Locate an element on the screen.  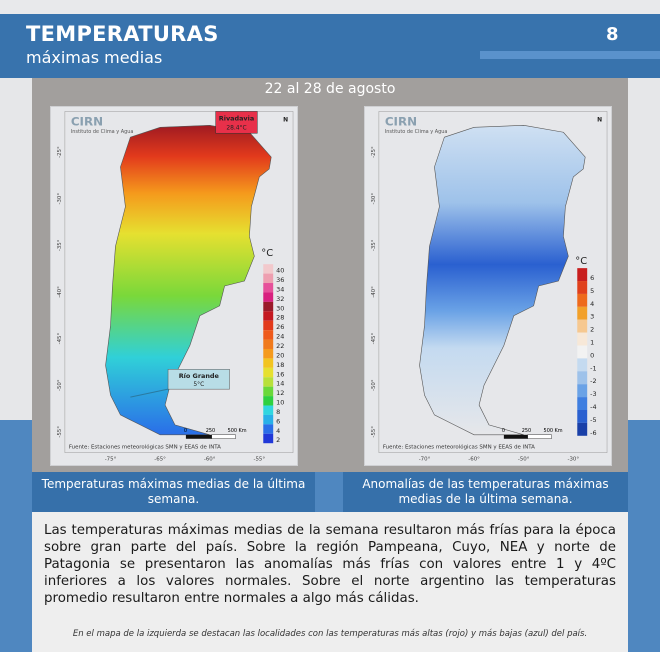
page-number: 8 is located at coordinates (612, 34).